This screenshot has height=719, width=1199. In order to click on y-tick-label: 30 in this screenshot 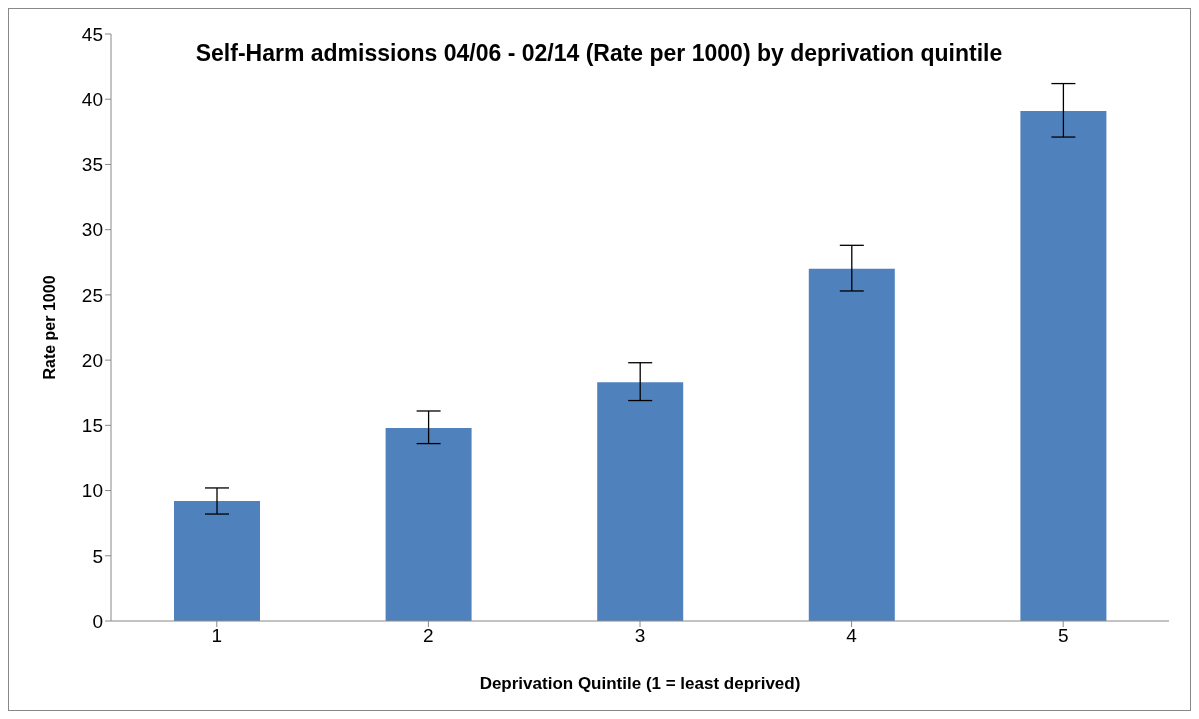, I will do `click(92, 230)`.